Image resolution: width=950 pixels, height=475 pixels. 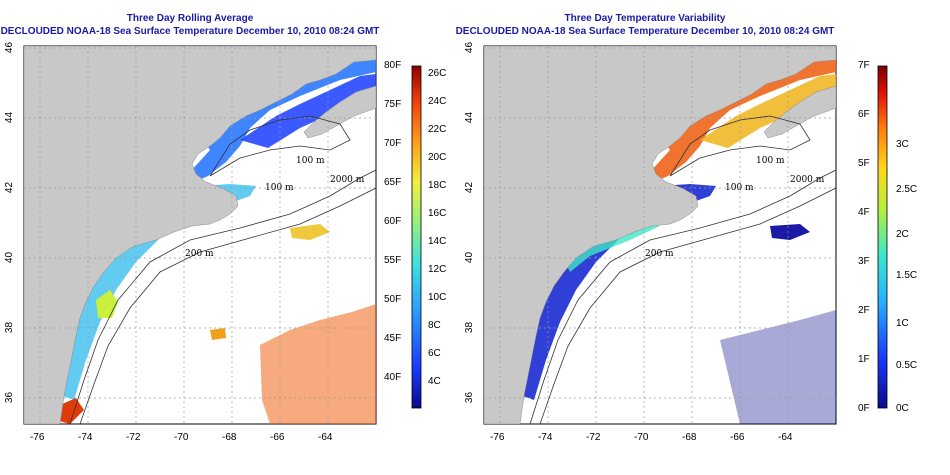 I want to click on left-contour-label-100m-north: 100 m, so click(x=310, y=161).